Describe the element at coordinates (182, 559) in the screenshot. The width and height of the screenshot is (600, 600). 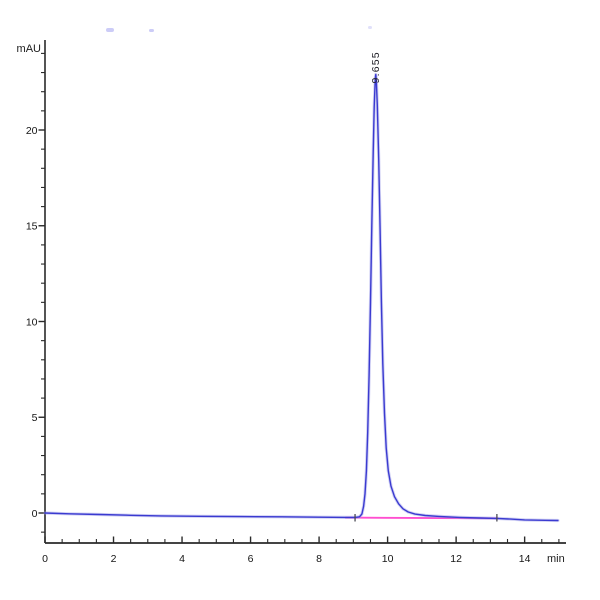
I see `x-tick-label: 4` at that location.